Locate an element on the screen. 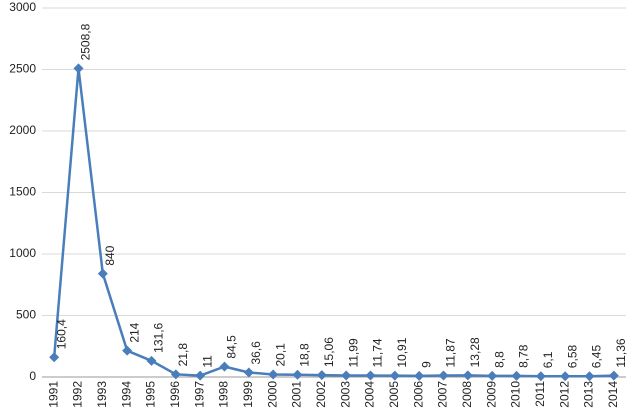 The image size is (640, 417). y-tick-label: 1500 is located at coordinates (22, 192).